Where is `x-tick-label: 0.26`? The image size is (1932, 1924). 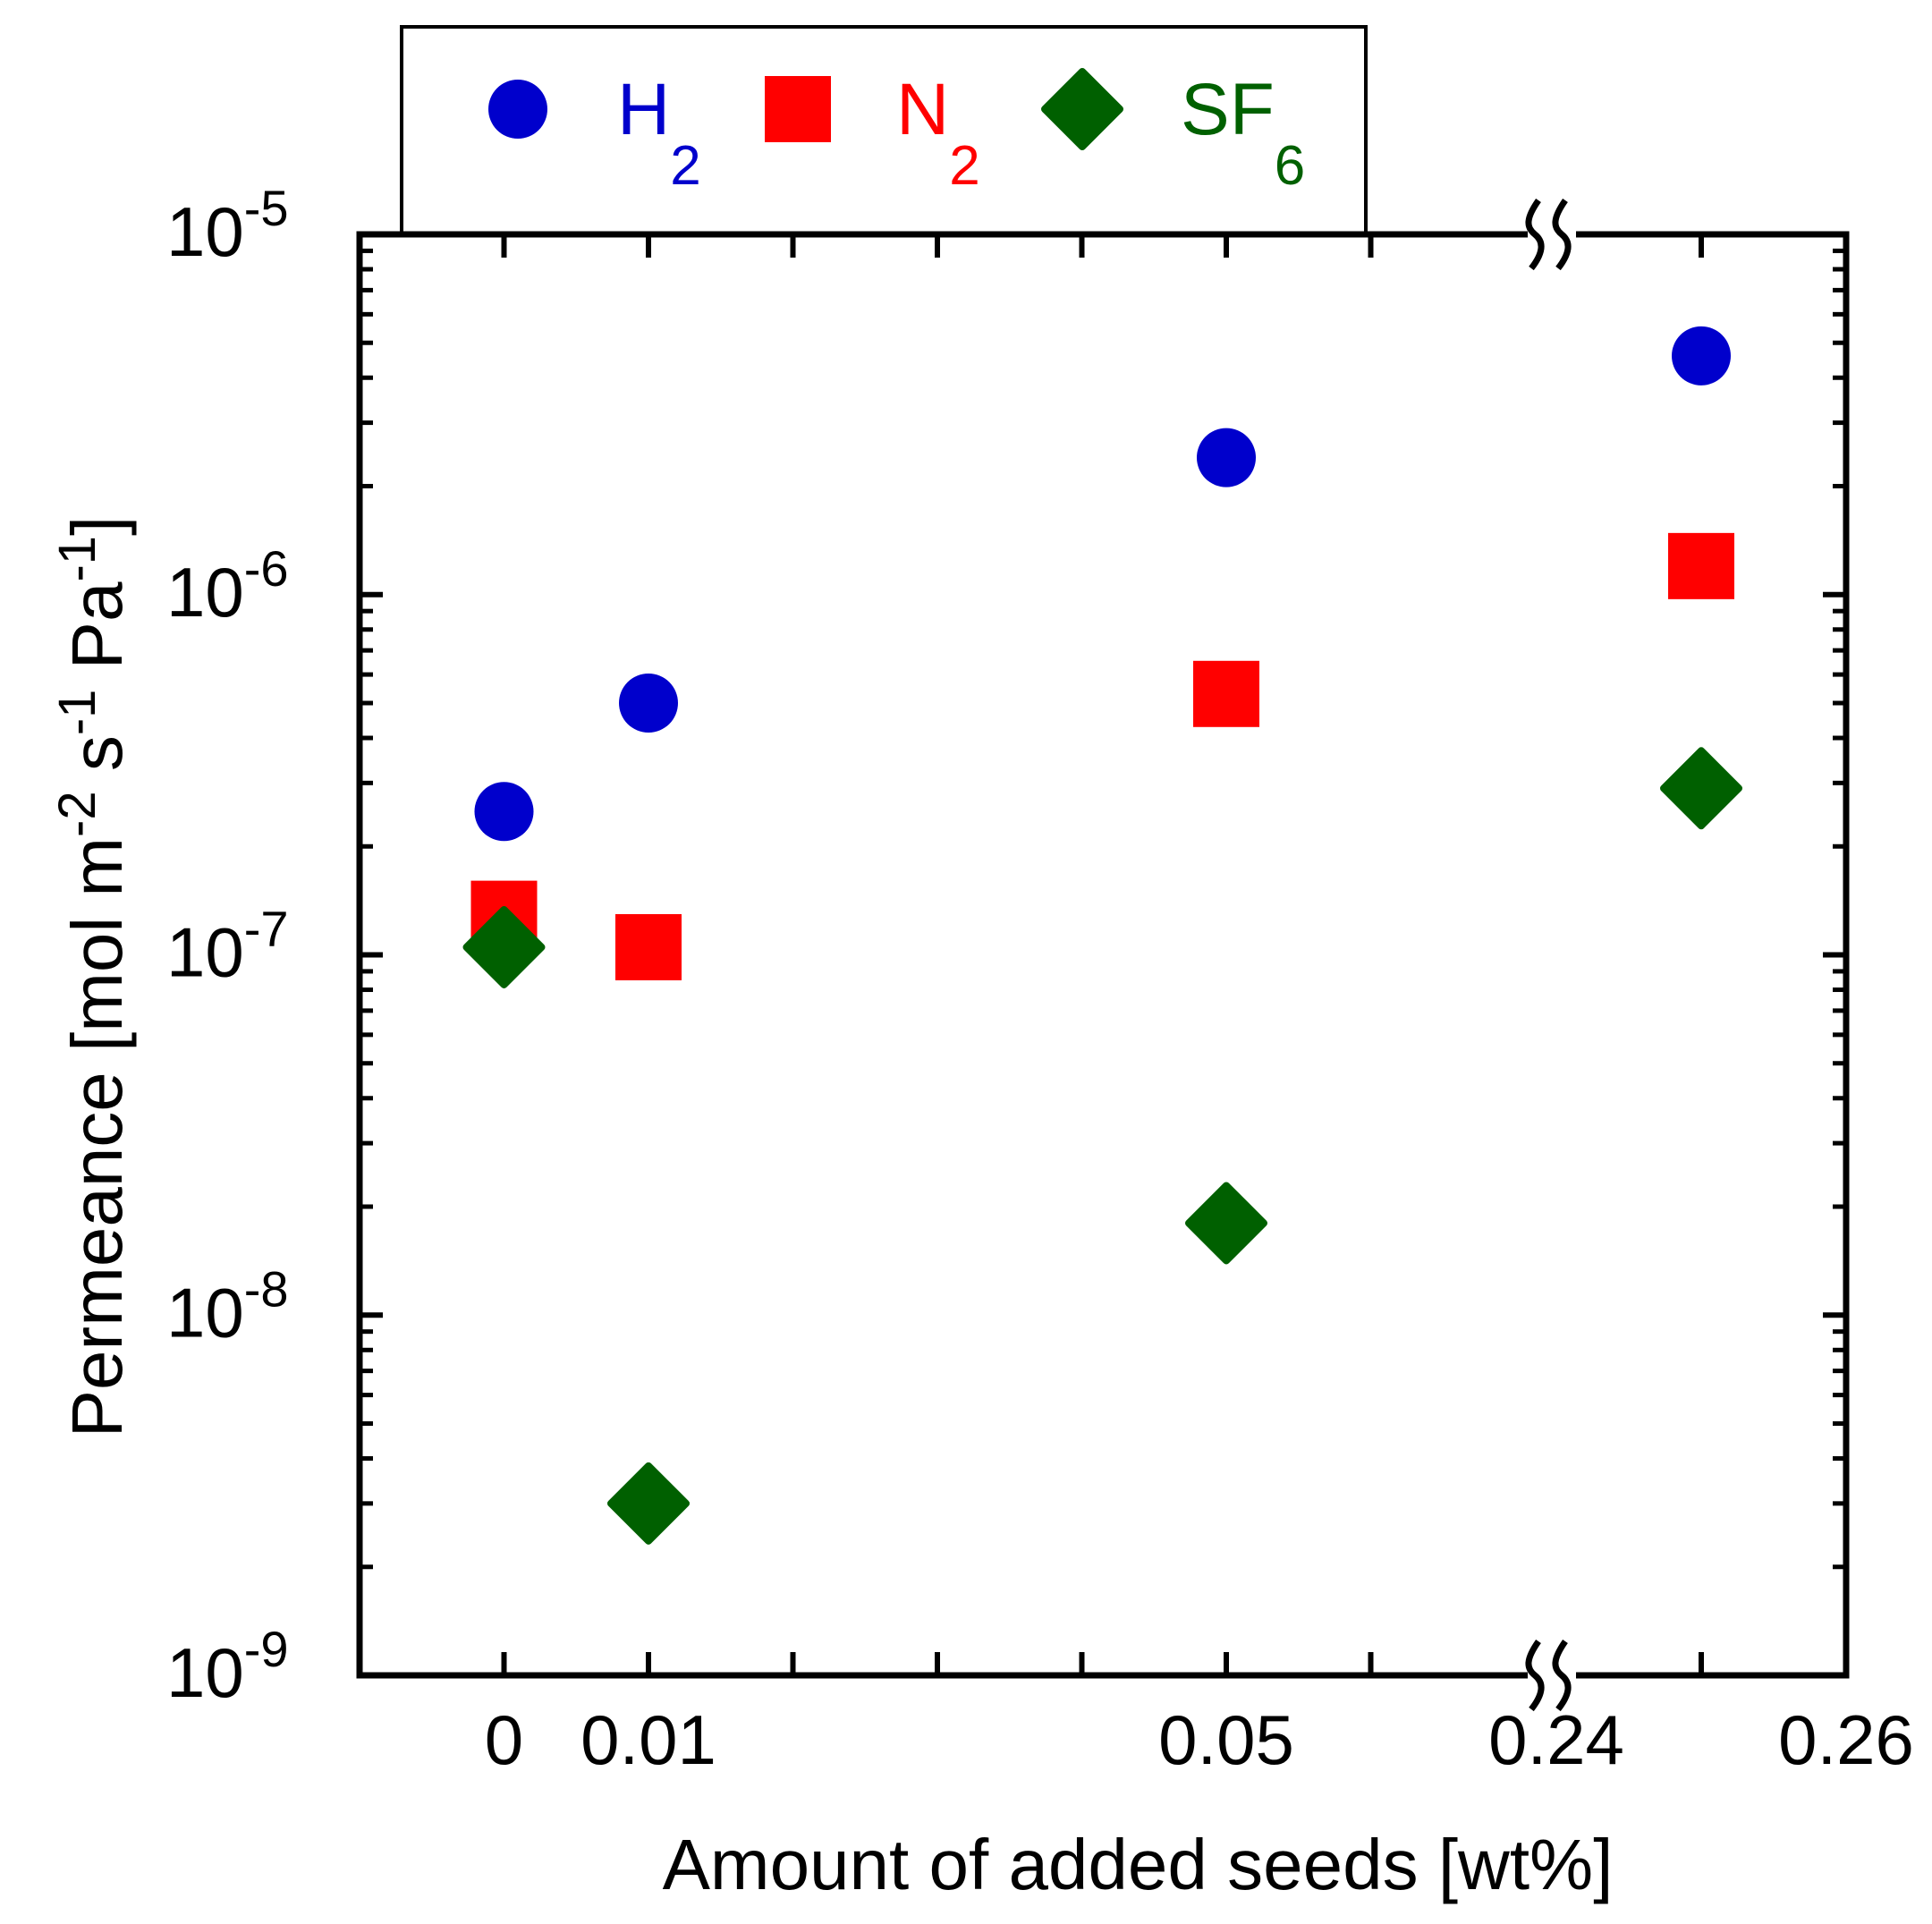
x-tick-label: 0.26 is located at coordinates (1846, 1739).